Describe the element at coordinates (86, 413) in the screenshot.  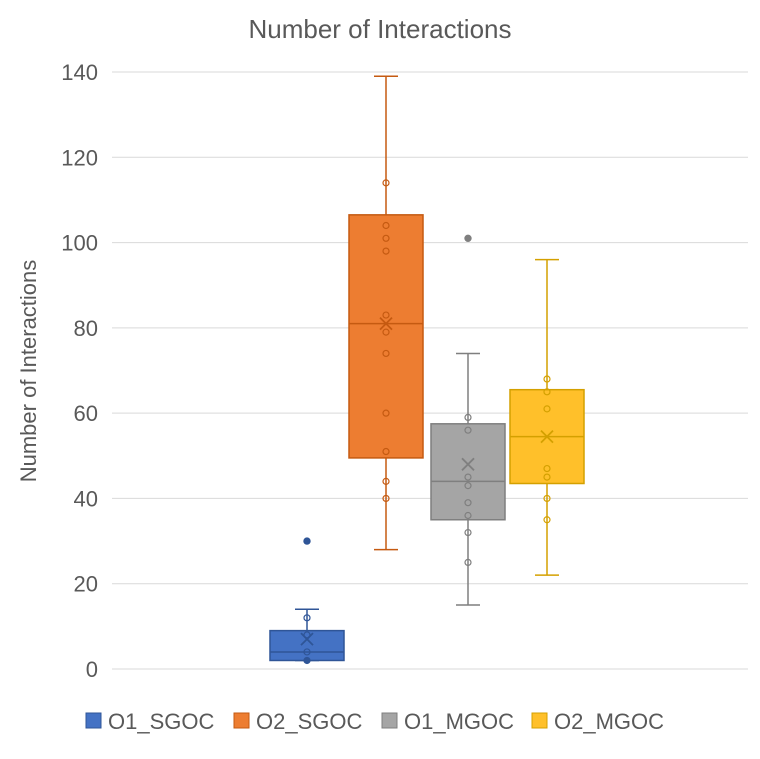
I see `y-tick-label-60: 60` at that location.